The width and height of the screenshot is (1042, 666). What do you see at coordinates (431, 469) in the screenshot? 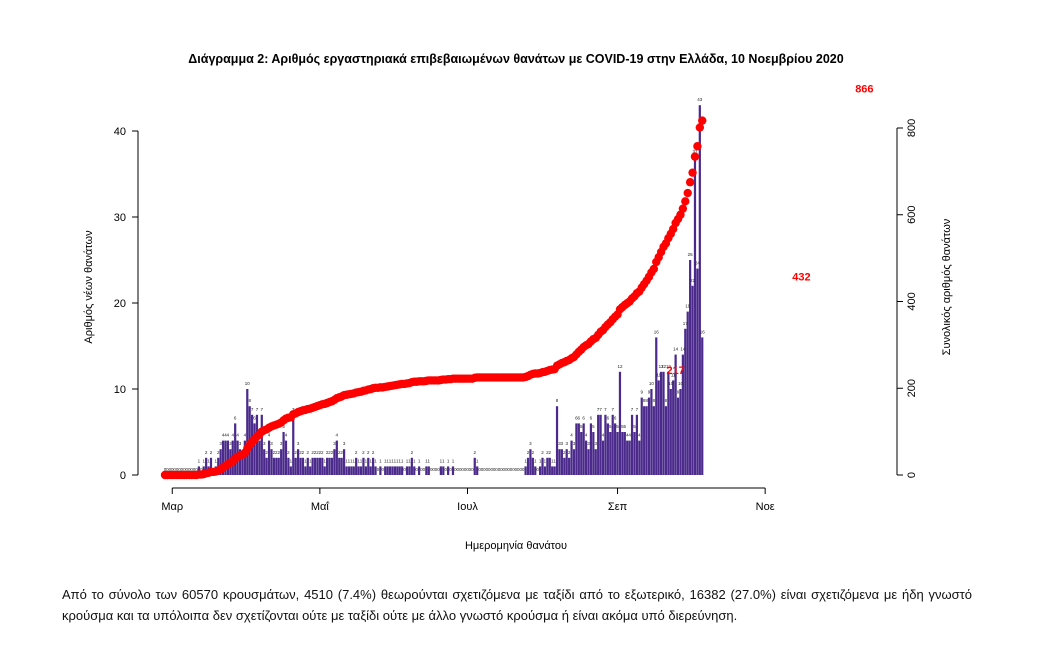
I see `bar-label-day-110: 0` at bounding box center [431, 469].